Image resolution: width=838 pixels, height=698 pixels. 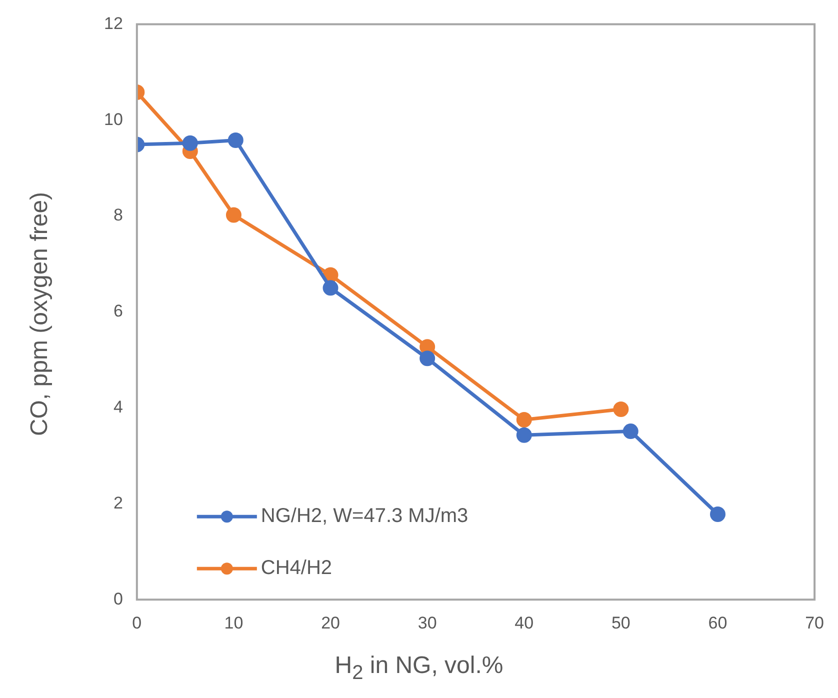 What do you see at coordinates (234, 622) in the screenshot?
I see `x-tick-label: 10` at bounding box center [234, 622].